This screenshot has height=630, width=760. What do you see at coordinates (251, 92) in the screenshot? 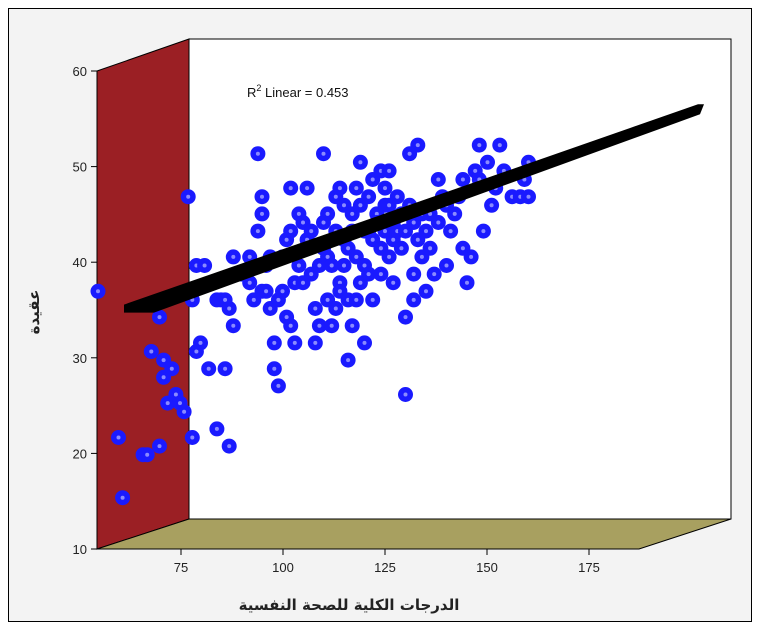
I see `annotation-prefix: R` at bounding box center [251, 92].